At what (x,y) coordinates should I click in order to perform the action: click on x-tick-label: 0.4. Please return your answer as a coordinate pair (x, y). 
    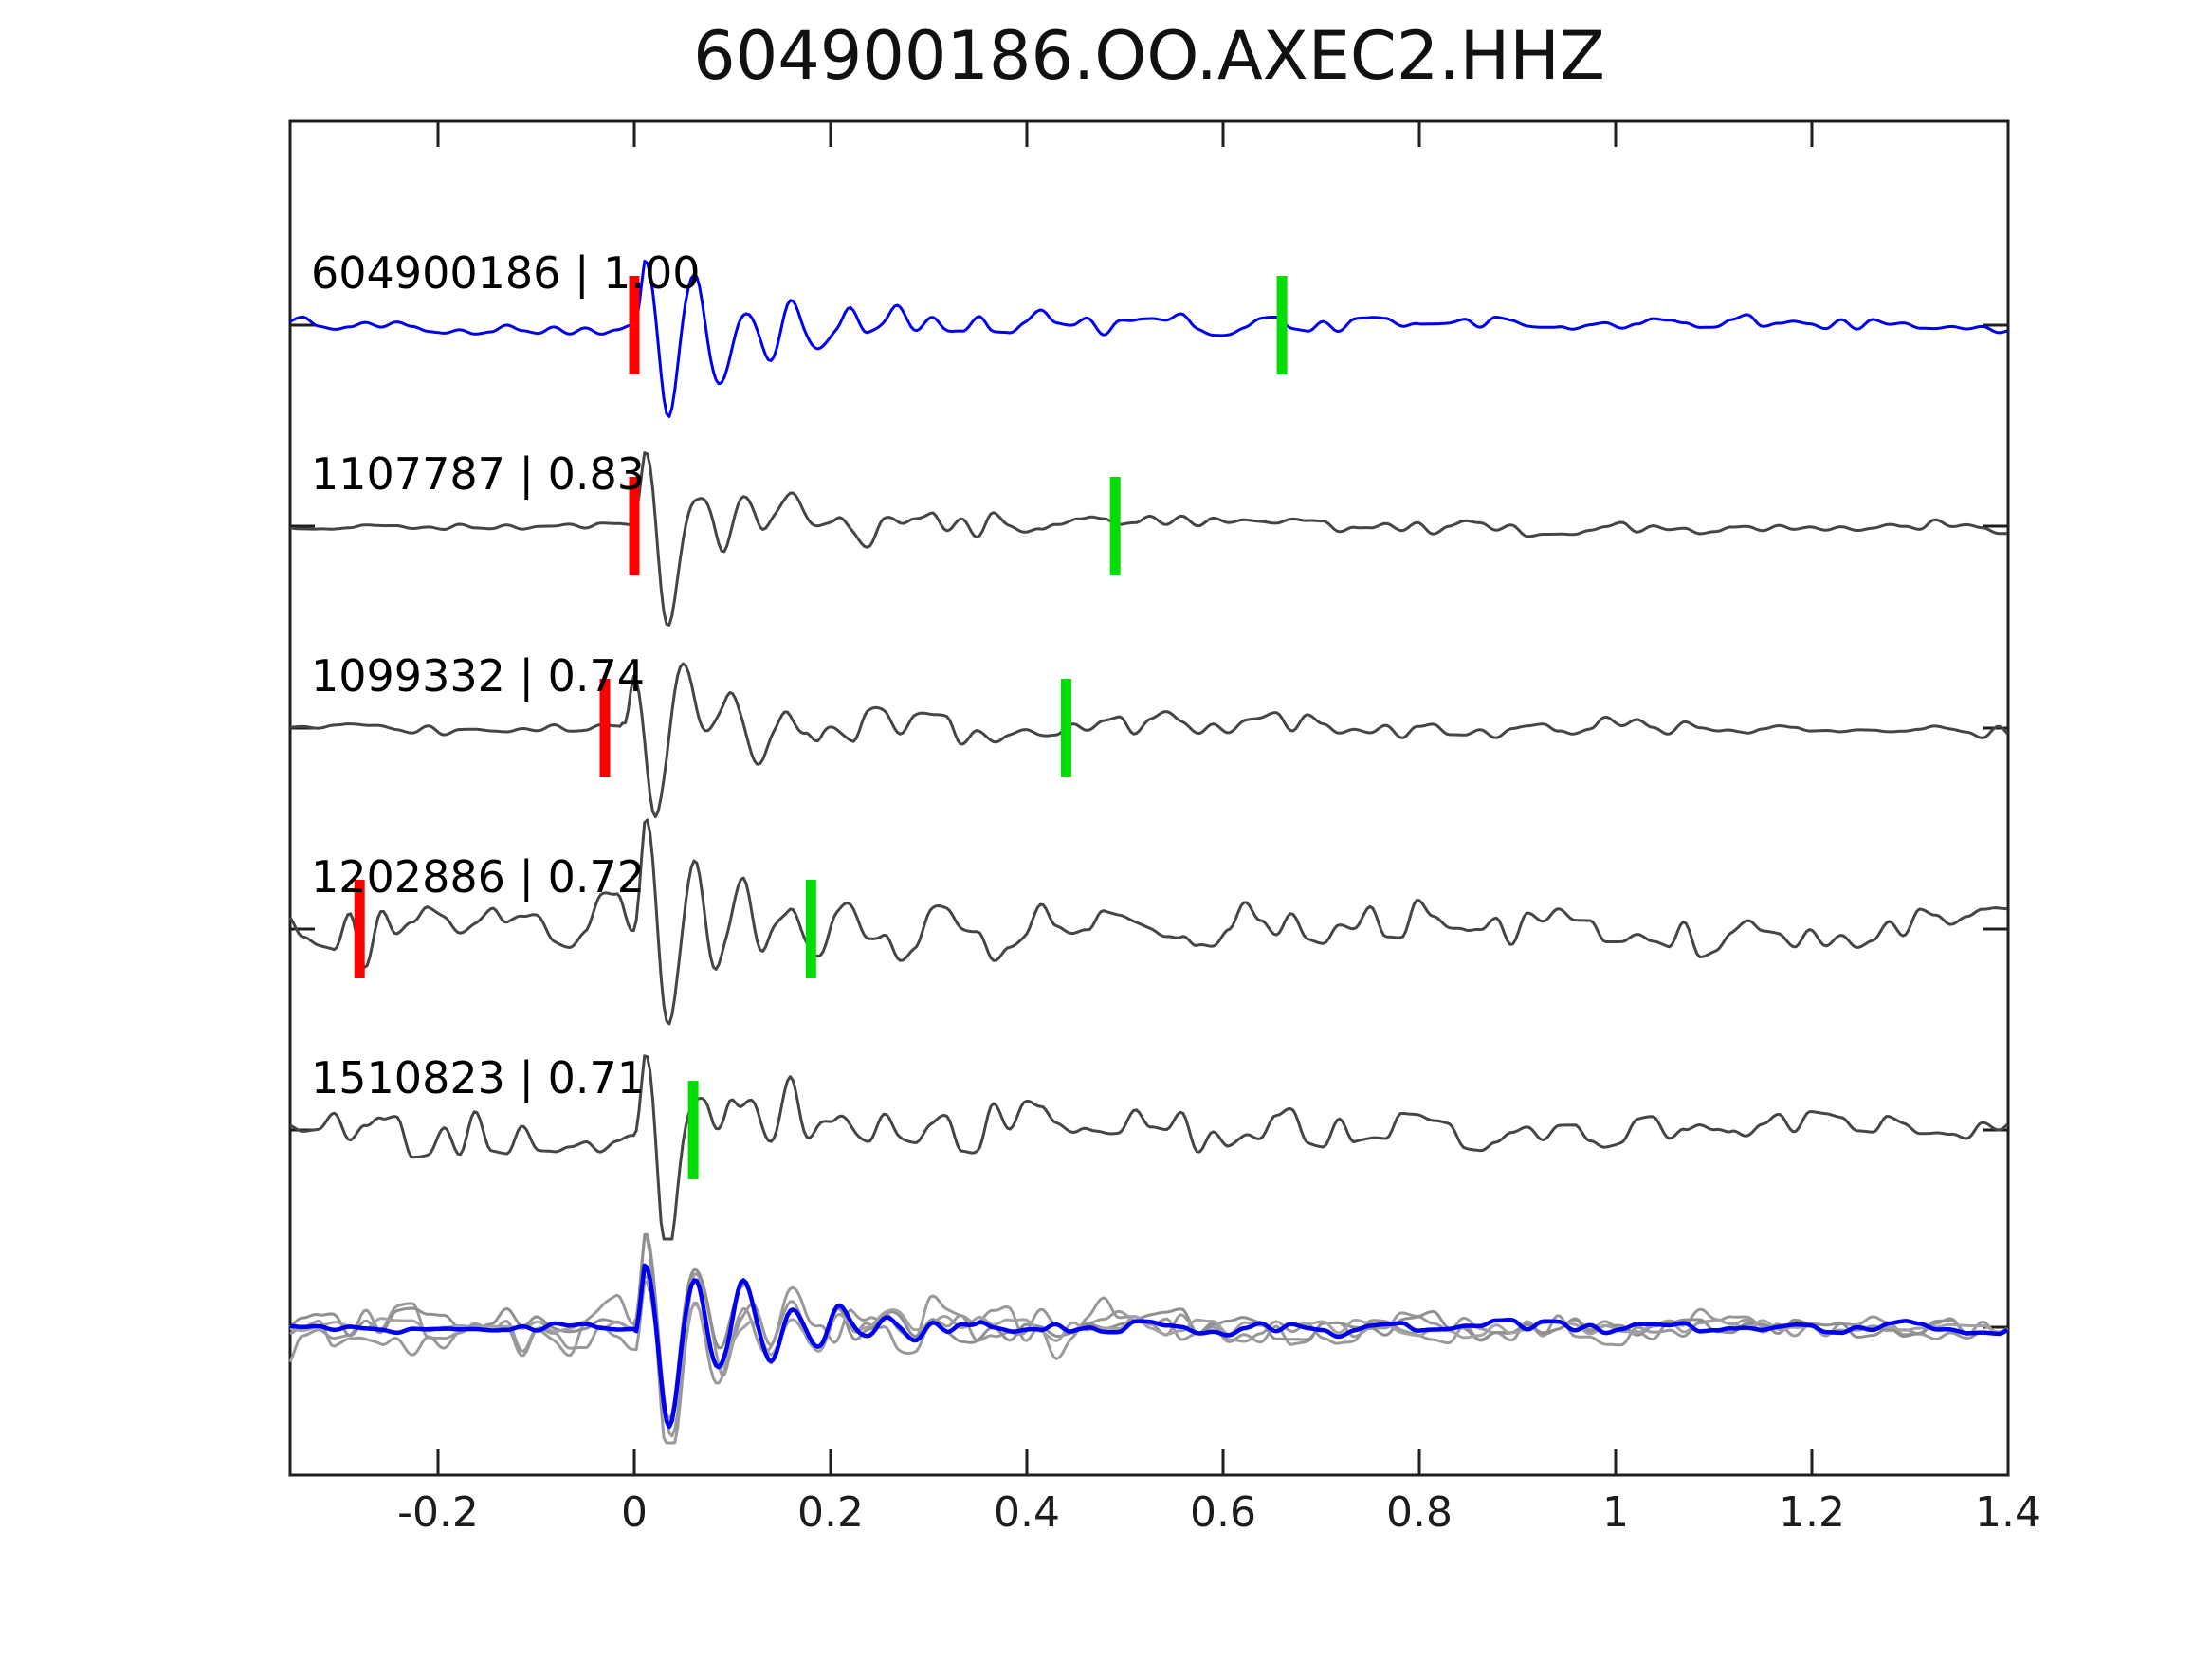
    Looking at the image, I should click on (1027, 1512).